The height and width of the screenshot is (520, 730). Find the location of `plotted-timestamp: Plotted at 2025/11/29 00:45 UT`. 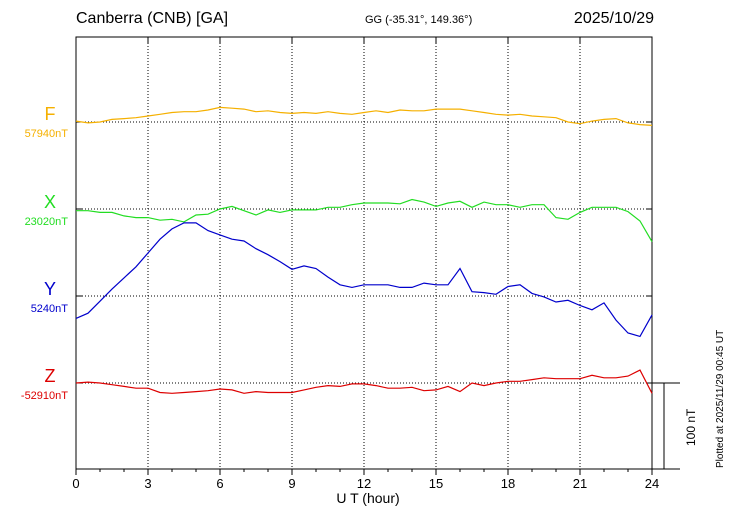

plotted-timestamp: Plotted at 2025/11/29 00:45 UT is located at coordinates (720, 398).